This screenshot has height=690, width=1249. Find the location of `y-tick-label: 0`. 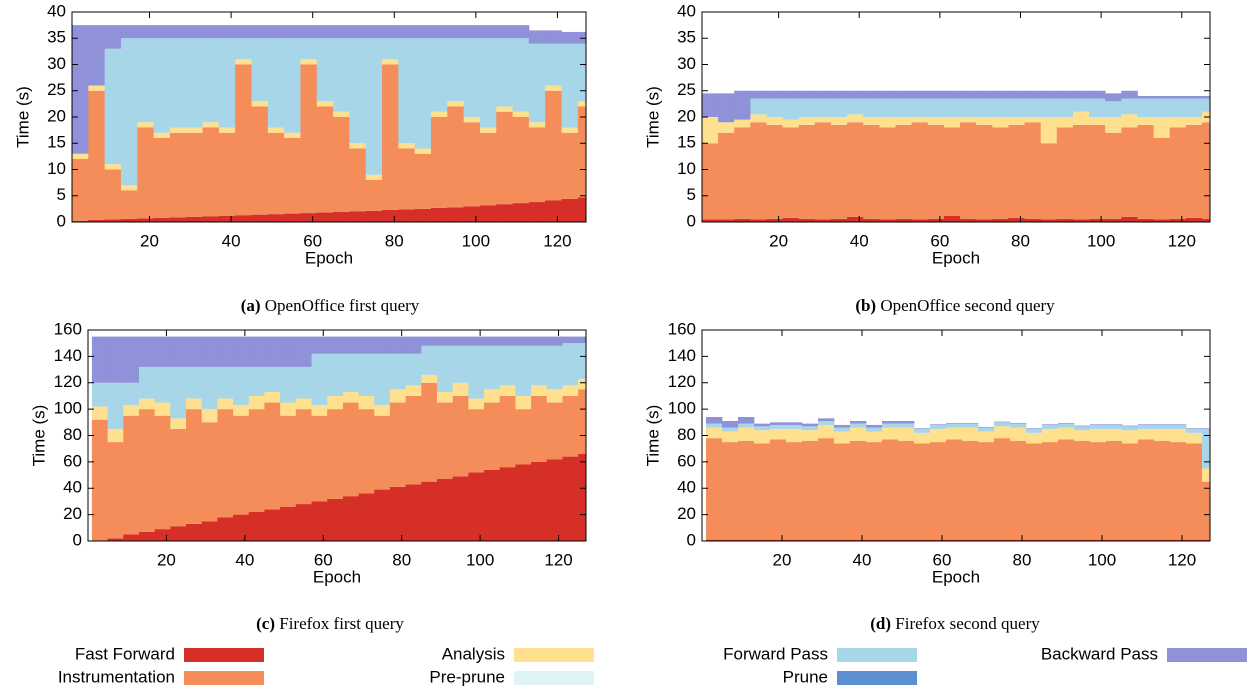

y-tick-label: 0 is located at coordinates (77, 539).